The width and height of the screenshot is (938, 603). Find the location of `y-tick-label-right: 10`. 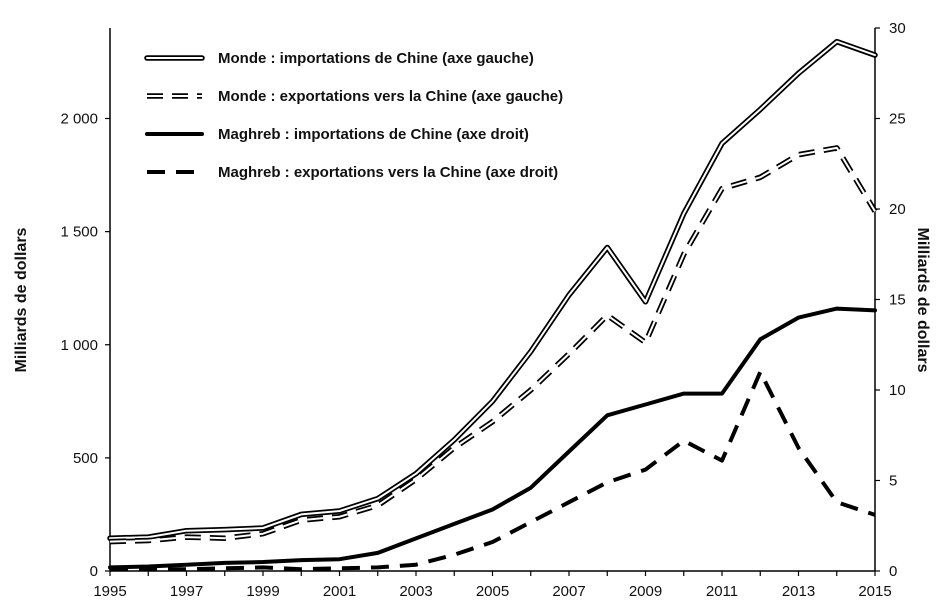

y-tick-label-right: 10 is located at coordinates (897, 390).